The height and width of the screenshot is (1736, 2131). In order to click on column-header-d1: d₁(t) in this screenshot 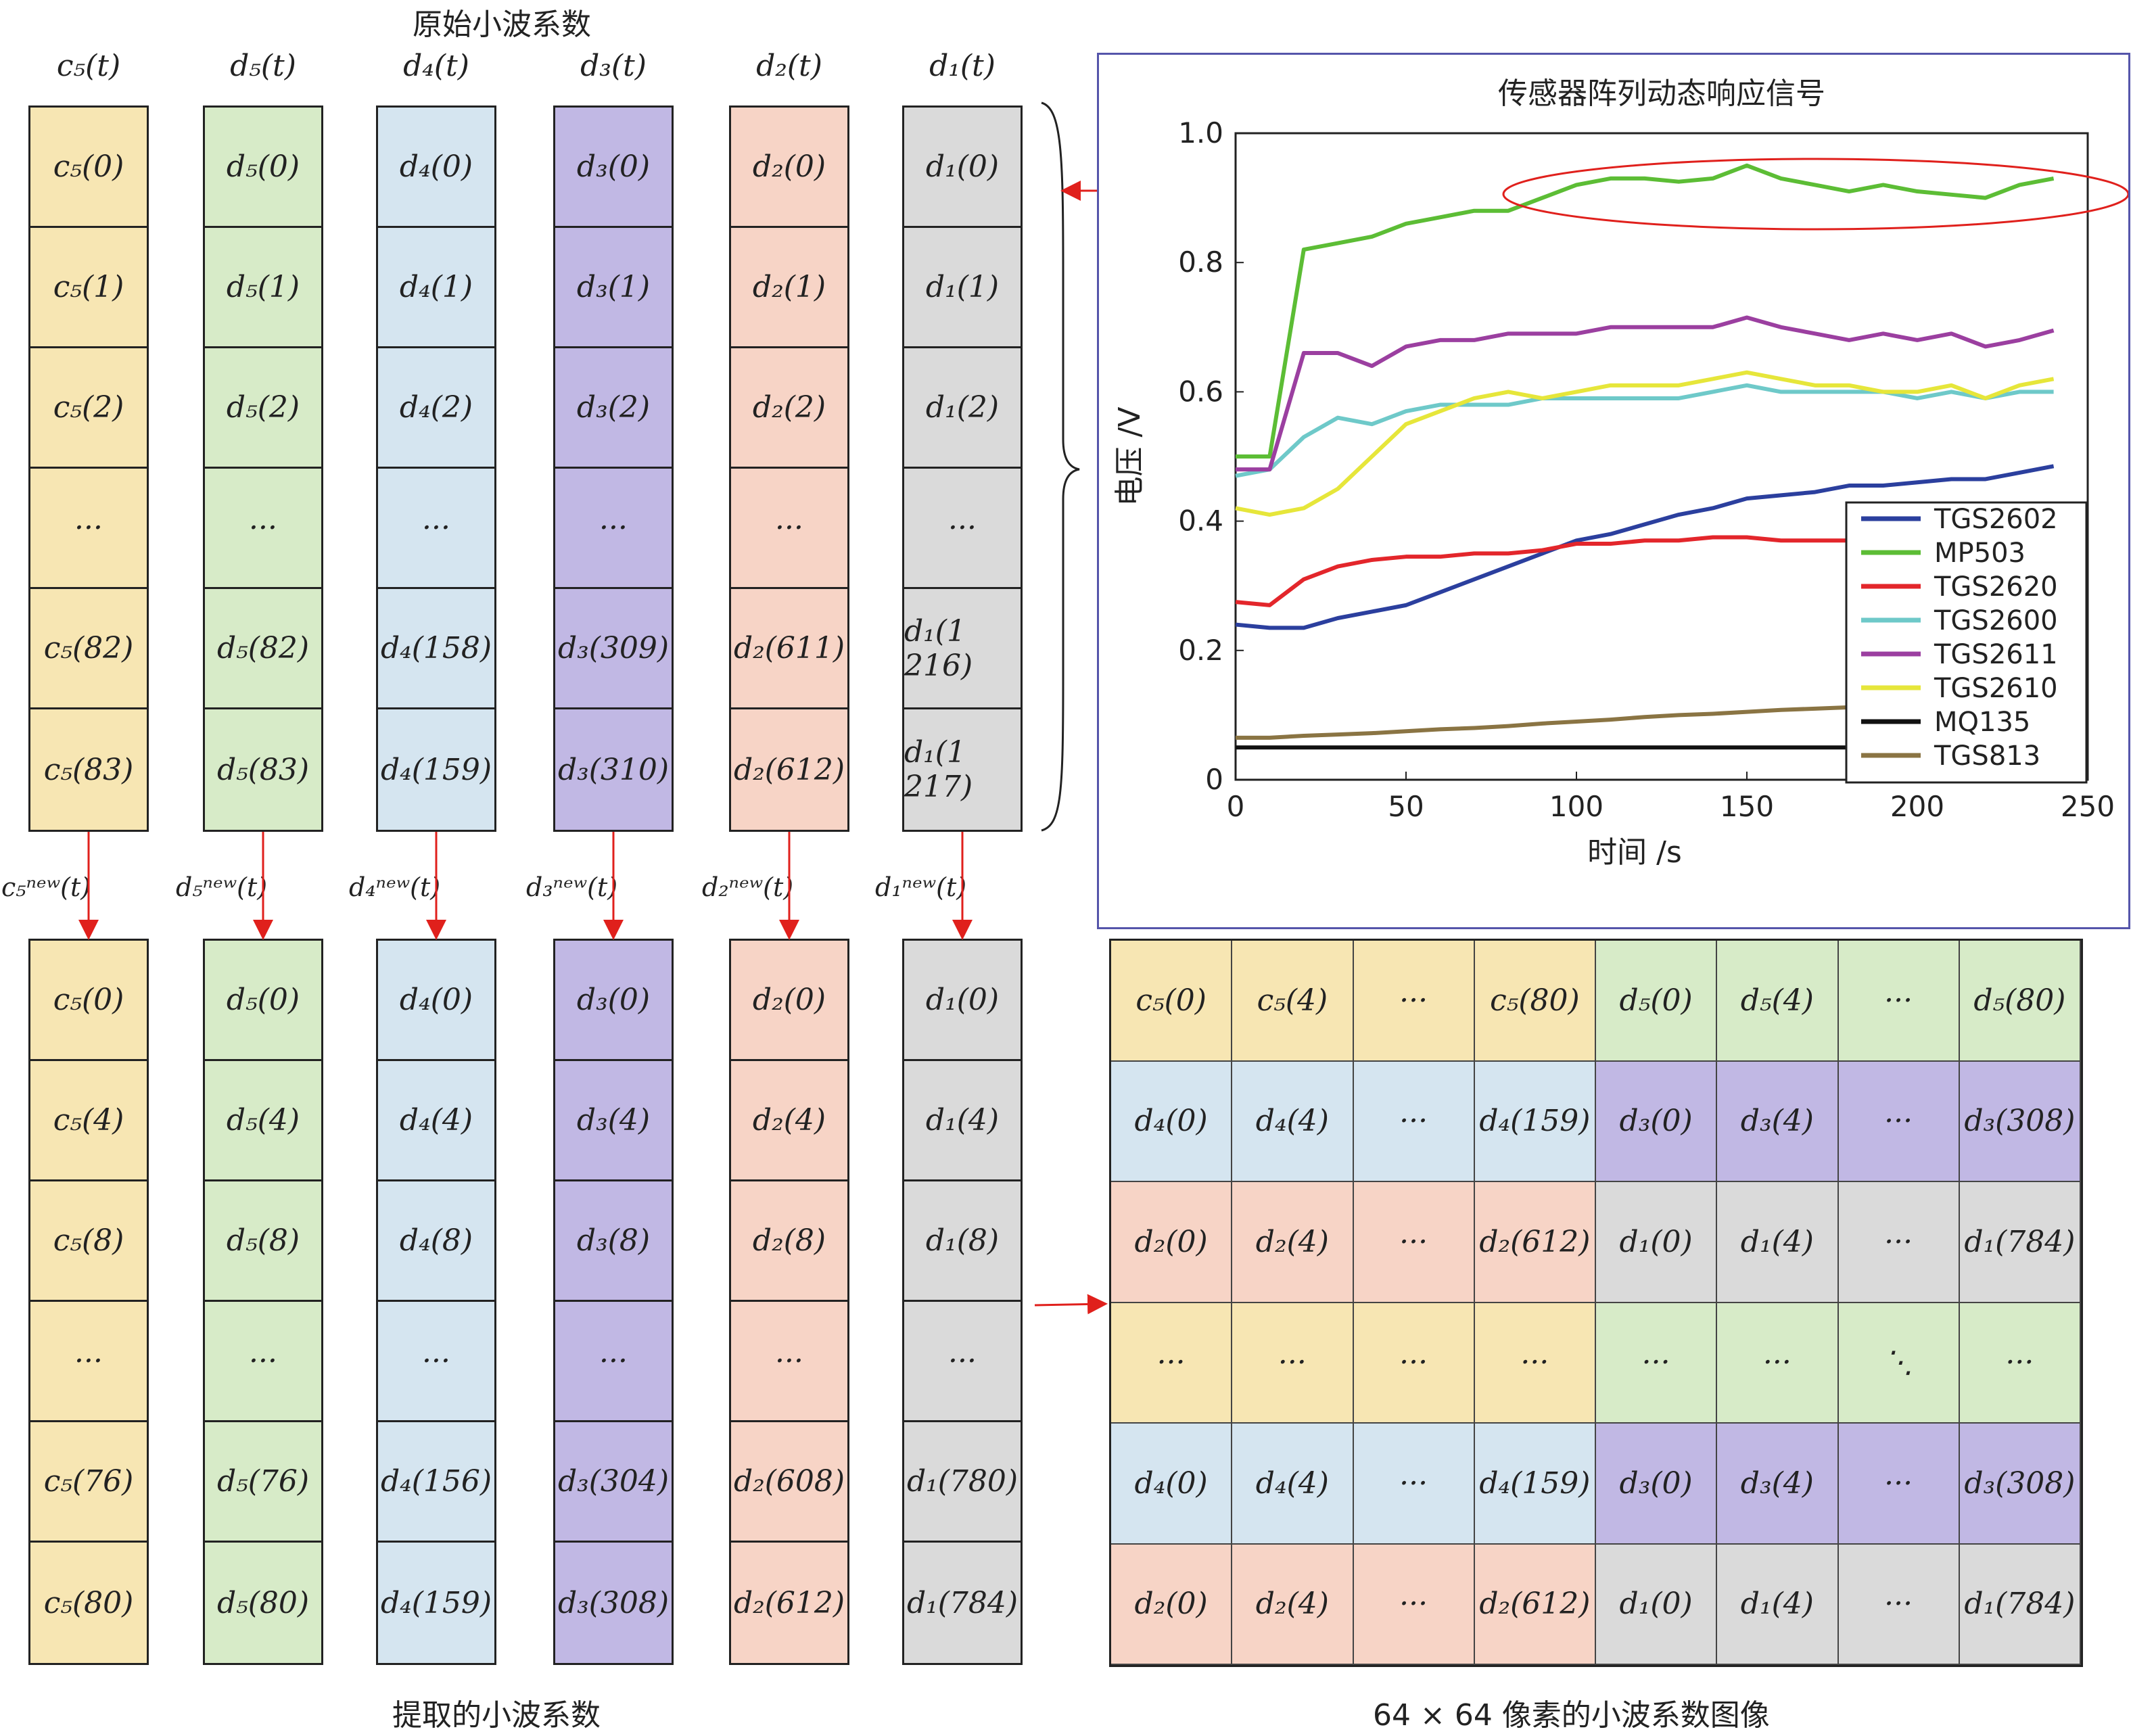, I will do `click(963, 66)`.